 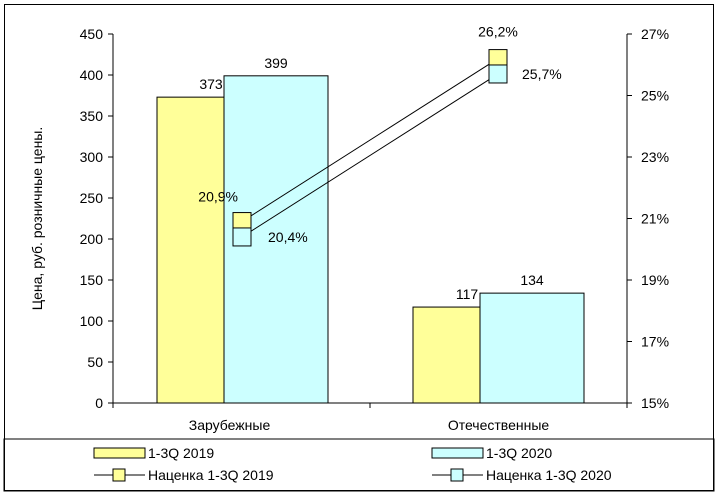 What do you see at coordinates (211, 475) in the screenshot?
I see `legend-label: Наценка 1-3Q 2019` at bounding box center [211, 475].